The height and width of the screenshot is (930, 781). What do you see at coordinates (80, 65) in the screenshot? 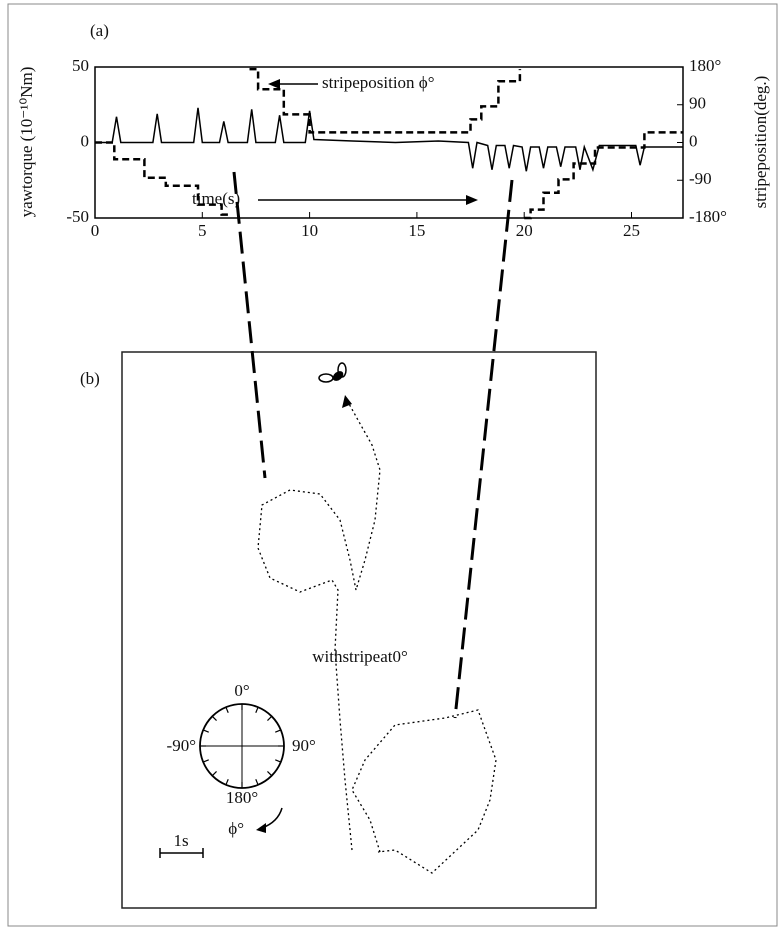
I see `y-tick-label: 50` at bounding box center [80, 65].